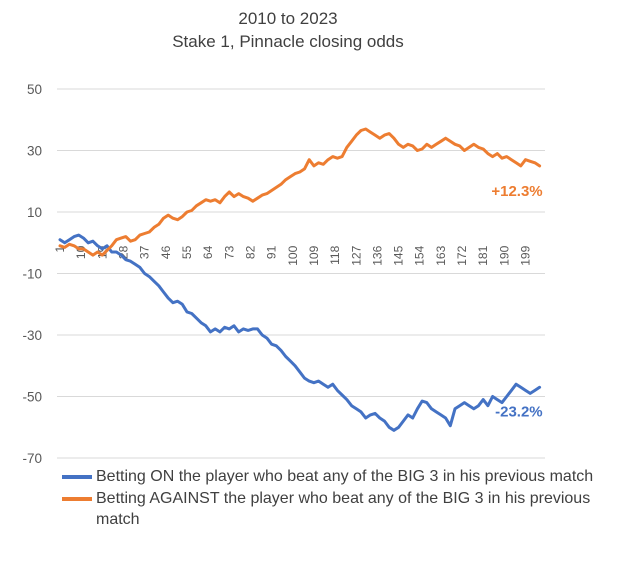 Image resolution: width=627 pixels, height=586 pixels. What do you see at coordinates (145, 252) in the screenshot?
I see `x-tick-label: 37` at bounding box center [145, 252].